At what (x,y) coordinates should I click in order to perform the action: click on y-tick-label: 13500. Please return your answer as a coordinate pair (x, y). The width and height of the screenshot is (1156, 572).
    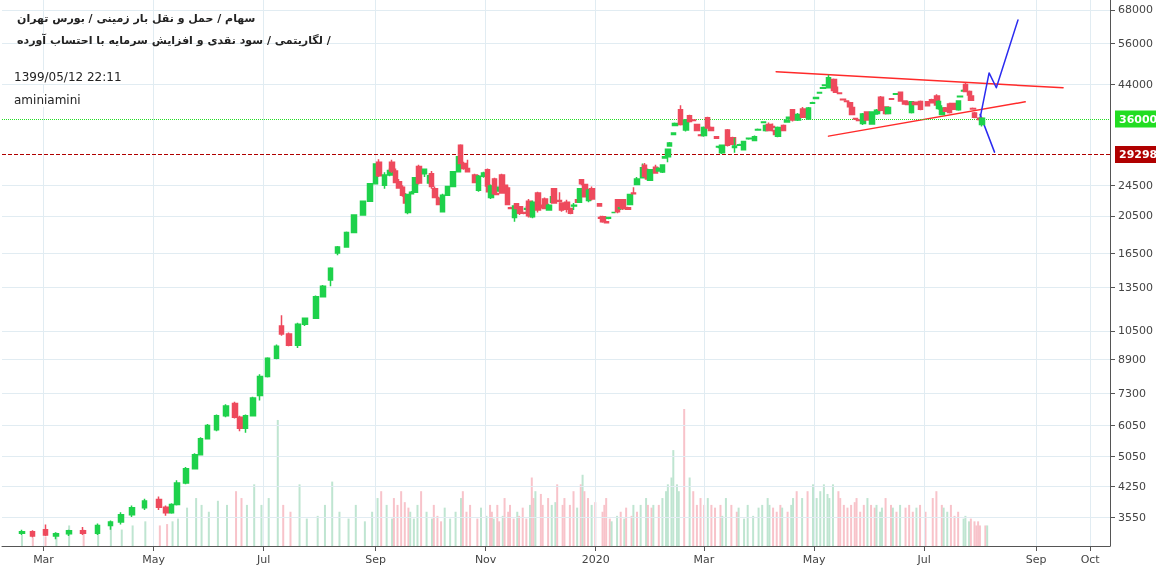
    Looking at the image, I should click on (1136, 288).